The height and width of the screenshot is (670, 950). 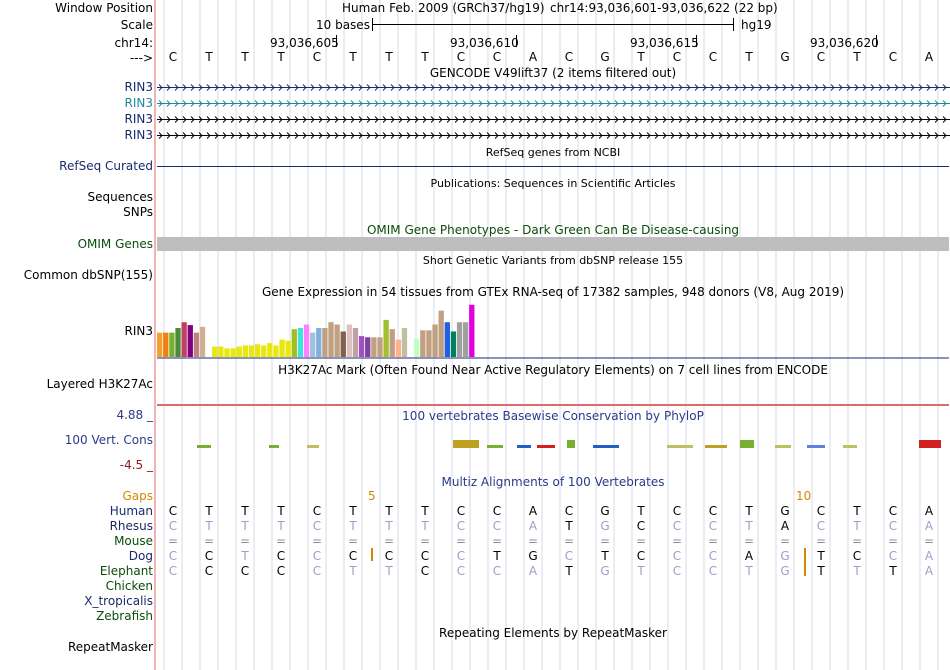 What do you see at coordinates (304, 43) in the screenshot?
I see `tick-label-1: 93,036,605` at bounding box center [304, 43].